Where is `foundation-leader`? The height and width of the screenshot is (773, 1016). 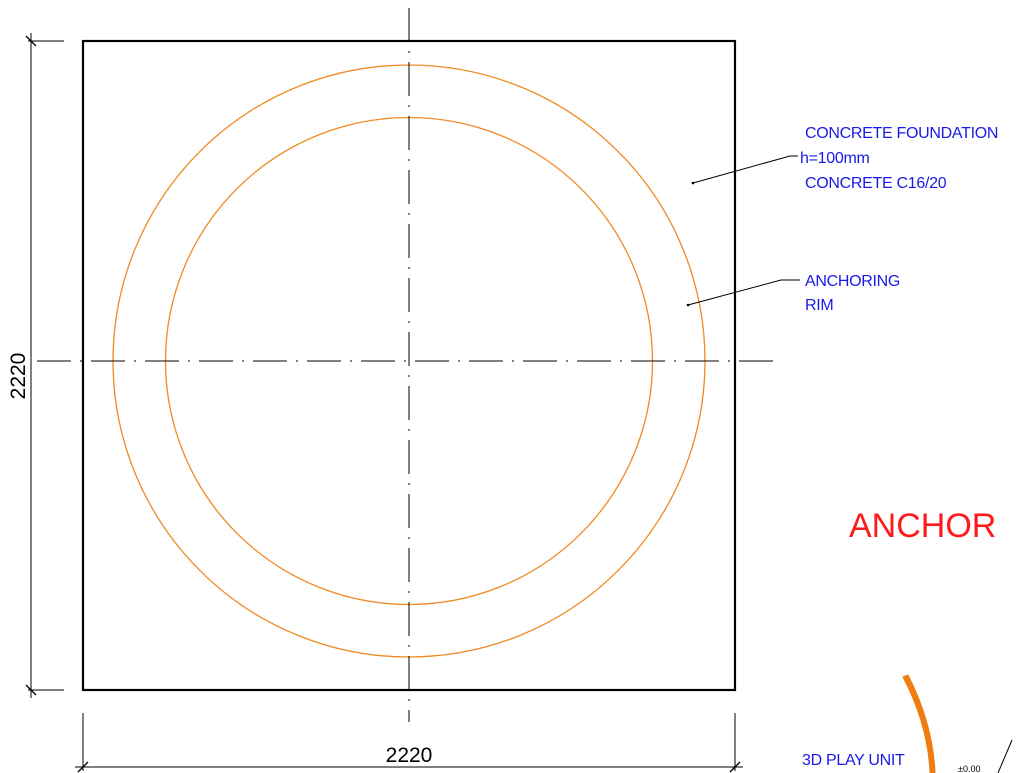 foundation-leader is located at coordinates (744, 170).